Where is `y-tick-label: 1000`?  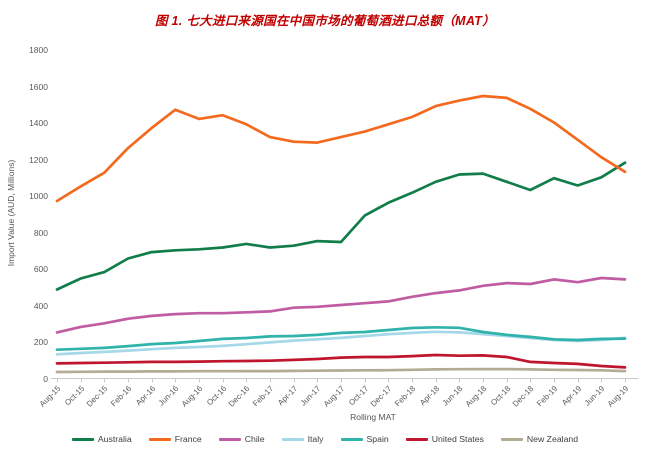
y-tick-label: 1000 is located at coordinates (38, 196).